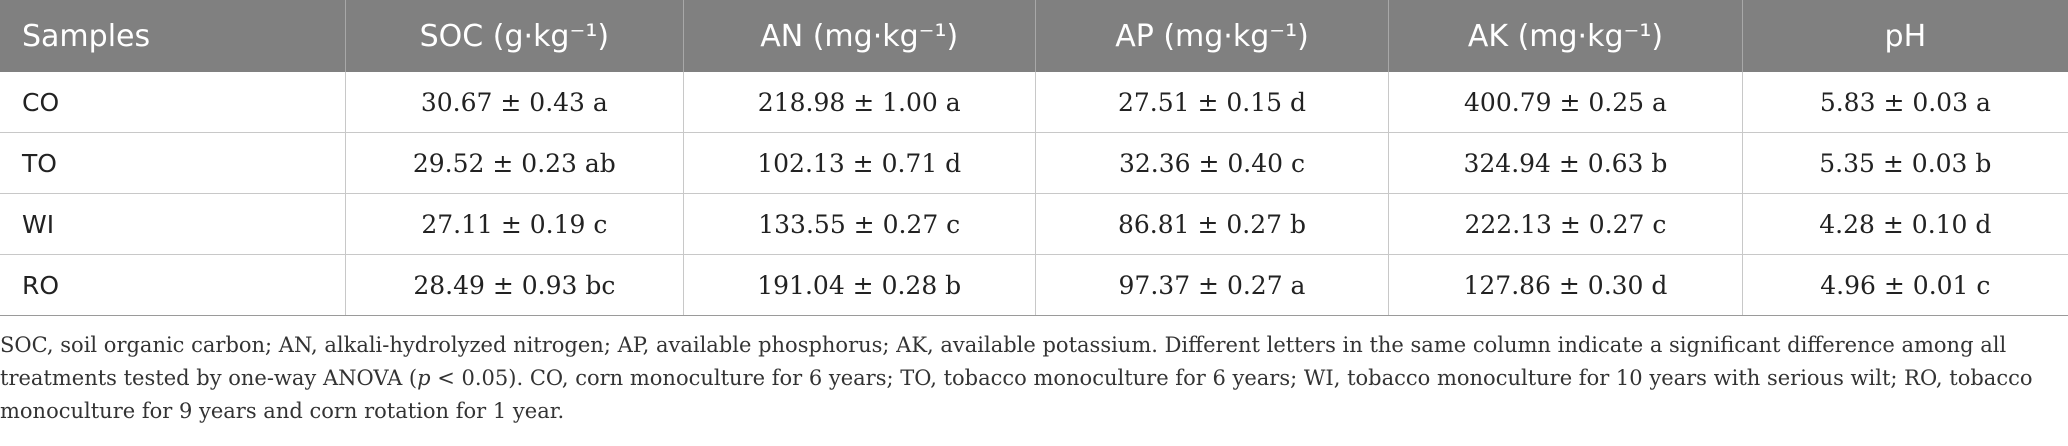 The image size is (2068, 446). Describe the element at coordinates (1565, 224) in the screenshot. I see `ak-cell: 222.13 ± 0.27 c` at that location.